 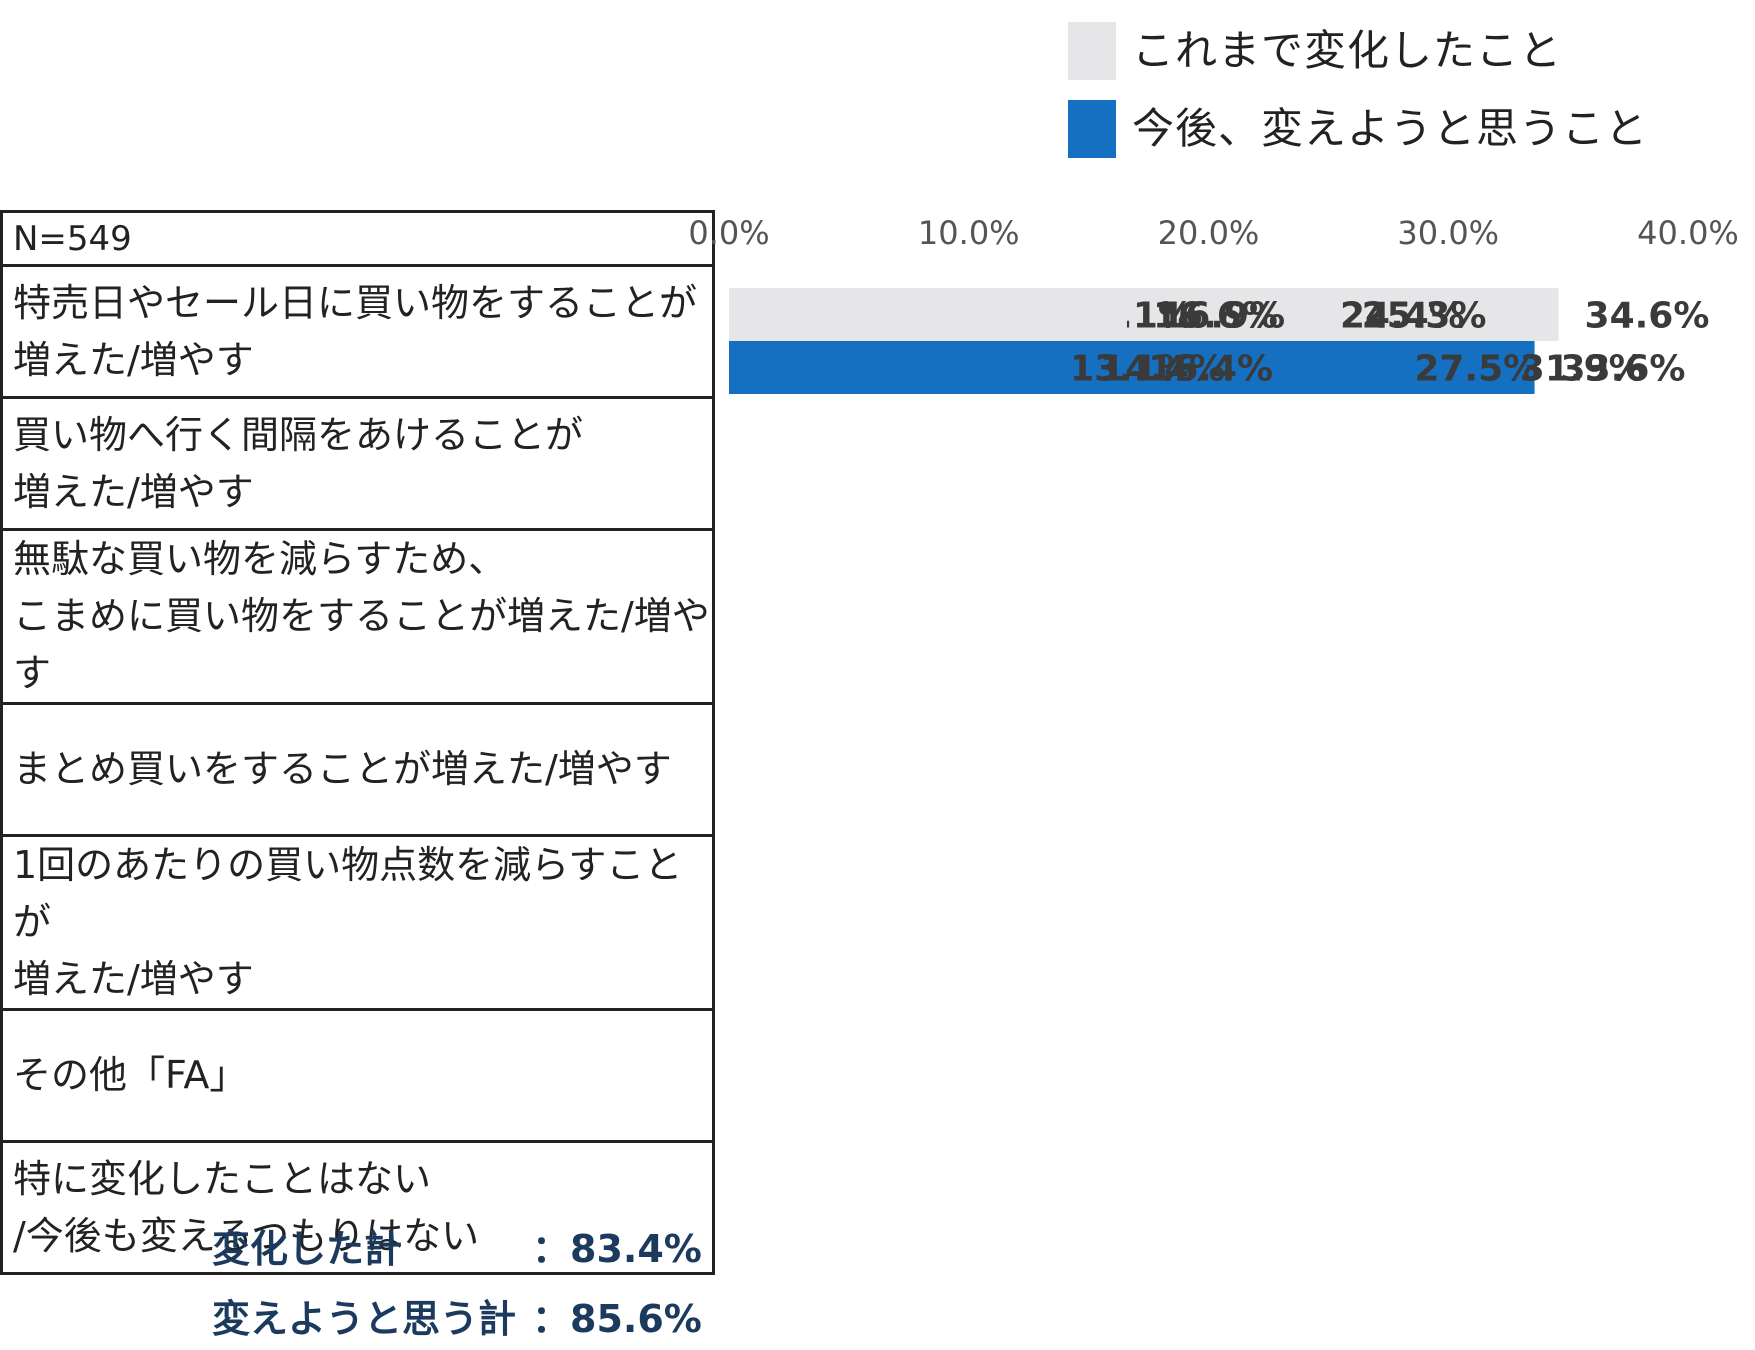 What do you see at coordinates (1162, 369) in the screenshot?
I see `value-label-future-7: 14.4%` at bounding box center [1162, 369].